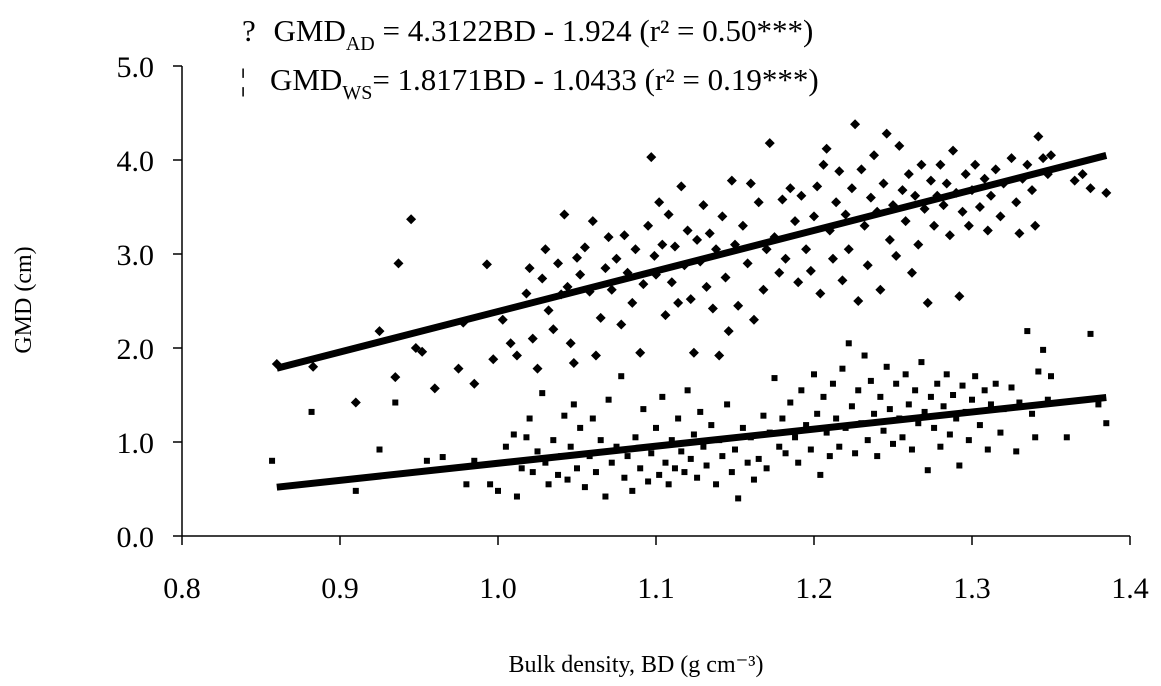 The width and height of the screenshot is (1161, 686). Describe the element at coordinates (691, 442) in the screenshot. I see `regression-line-ws` at that location.